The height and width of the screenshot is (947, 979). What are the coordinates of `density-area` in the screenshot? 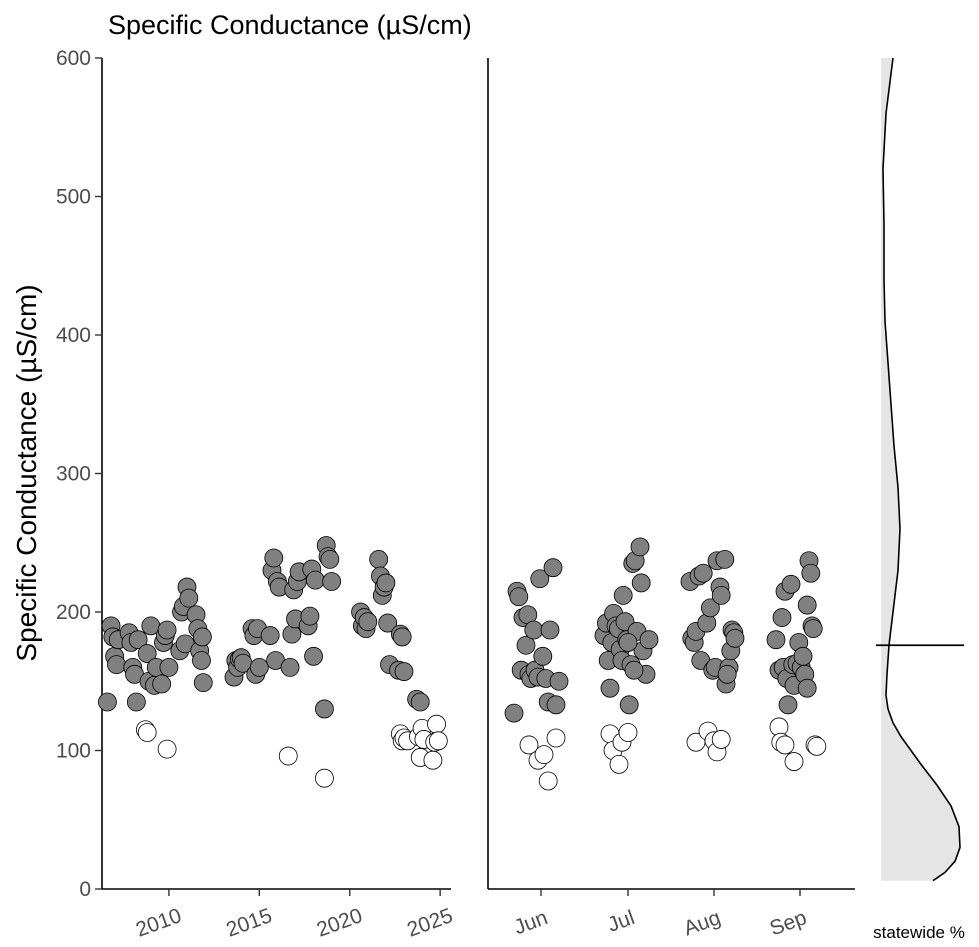 It's located at (920, 469).